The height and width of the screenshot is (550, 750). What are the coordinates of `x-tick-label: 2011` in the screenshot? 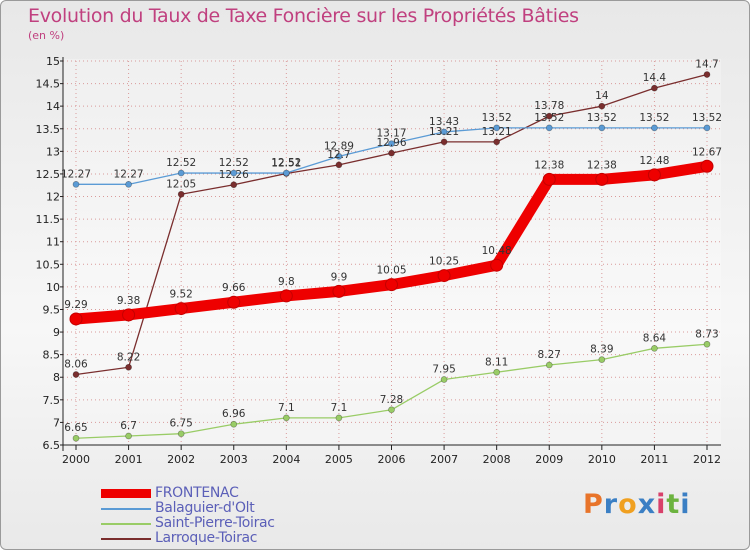 It's located at (654, 459).